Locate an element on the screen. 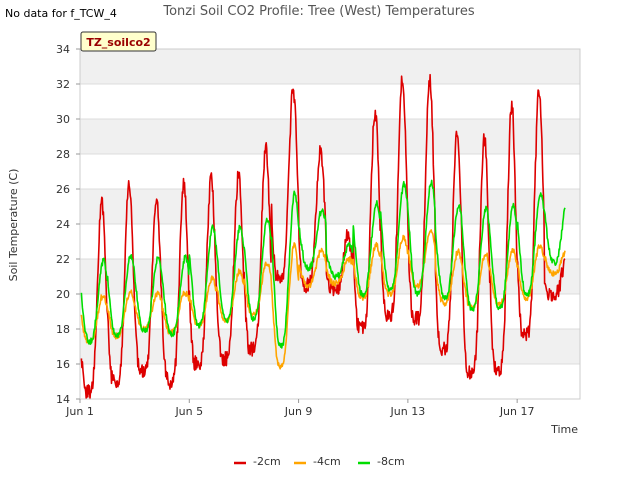 The width and height of the screenshot is (640, 480). y-tick-label: 16 is located at coordinates (63, 364).